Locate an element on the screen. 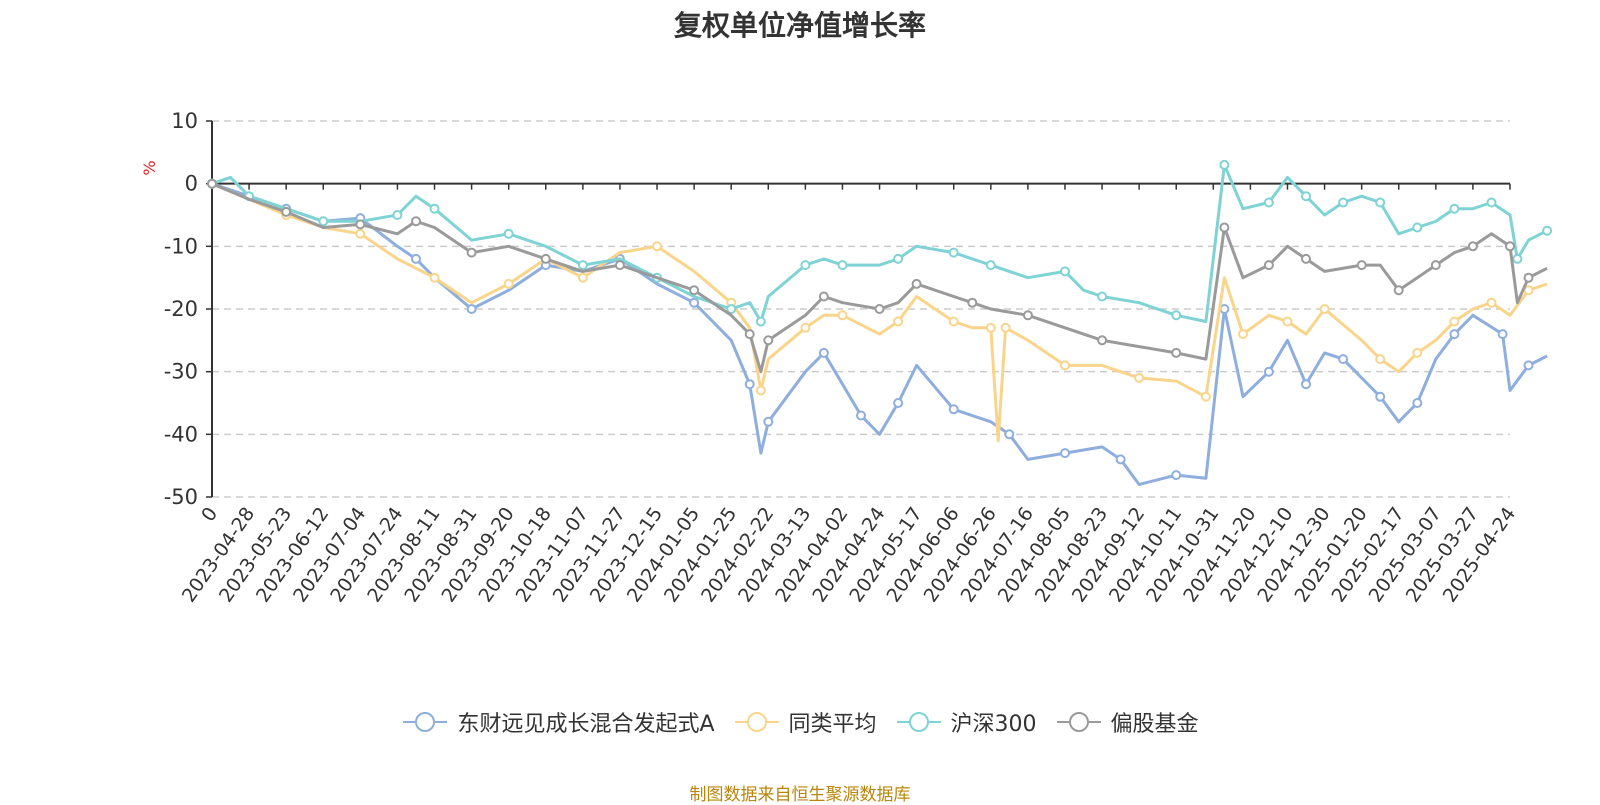 Image resolution: width=1600 pixels, height=805 pixels. y-tick-label: -50 is located at coordinates (181, 497).